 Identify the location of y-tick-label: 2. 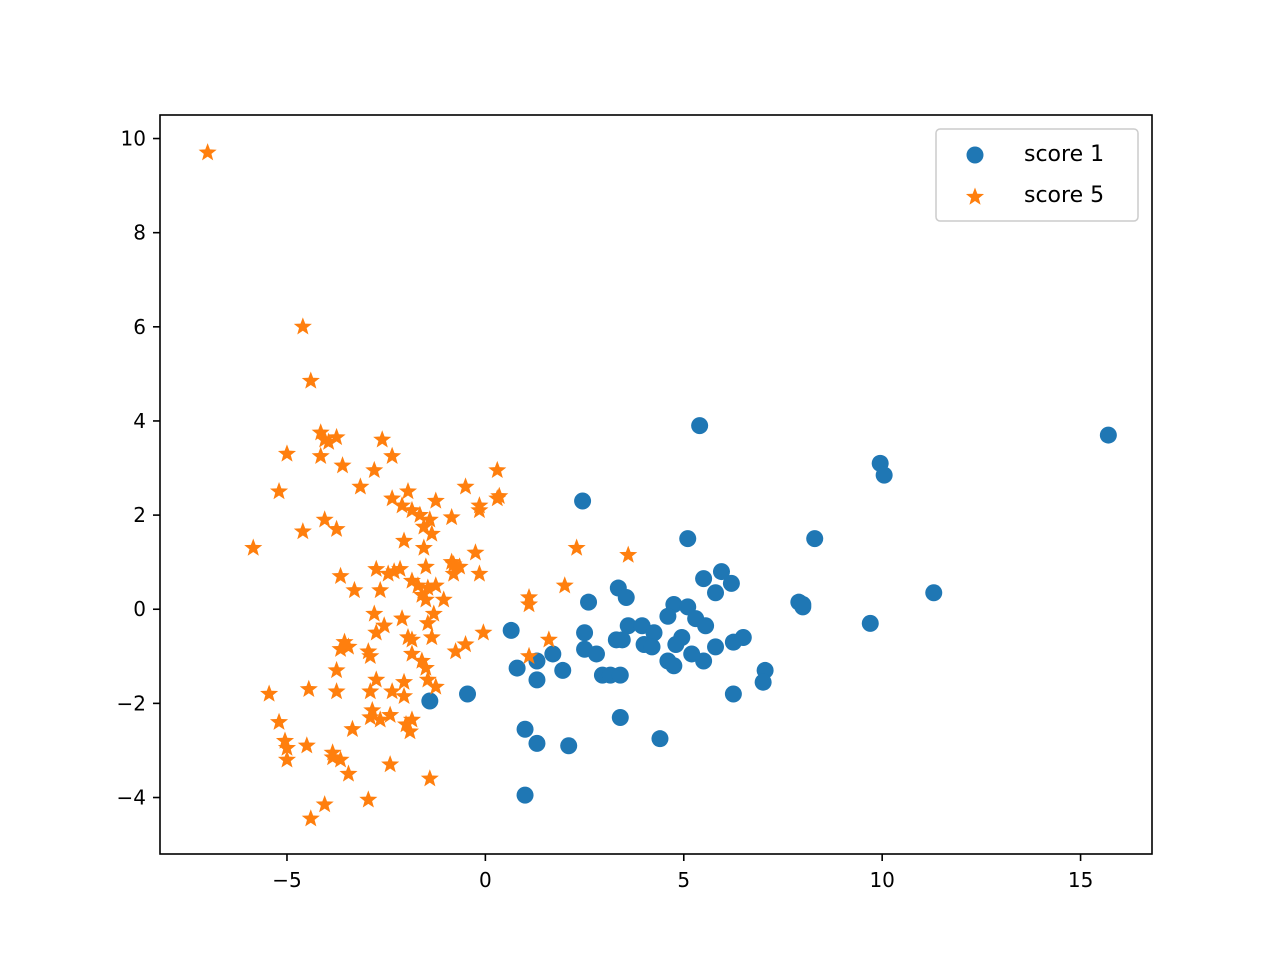
(139, 515).